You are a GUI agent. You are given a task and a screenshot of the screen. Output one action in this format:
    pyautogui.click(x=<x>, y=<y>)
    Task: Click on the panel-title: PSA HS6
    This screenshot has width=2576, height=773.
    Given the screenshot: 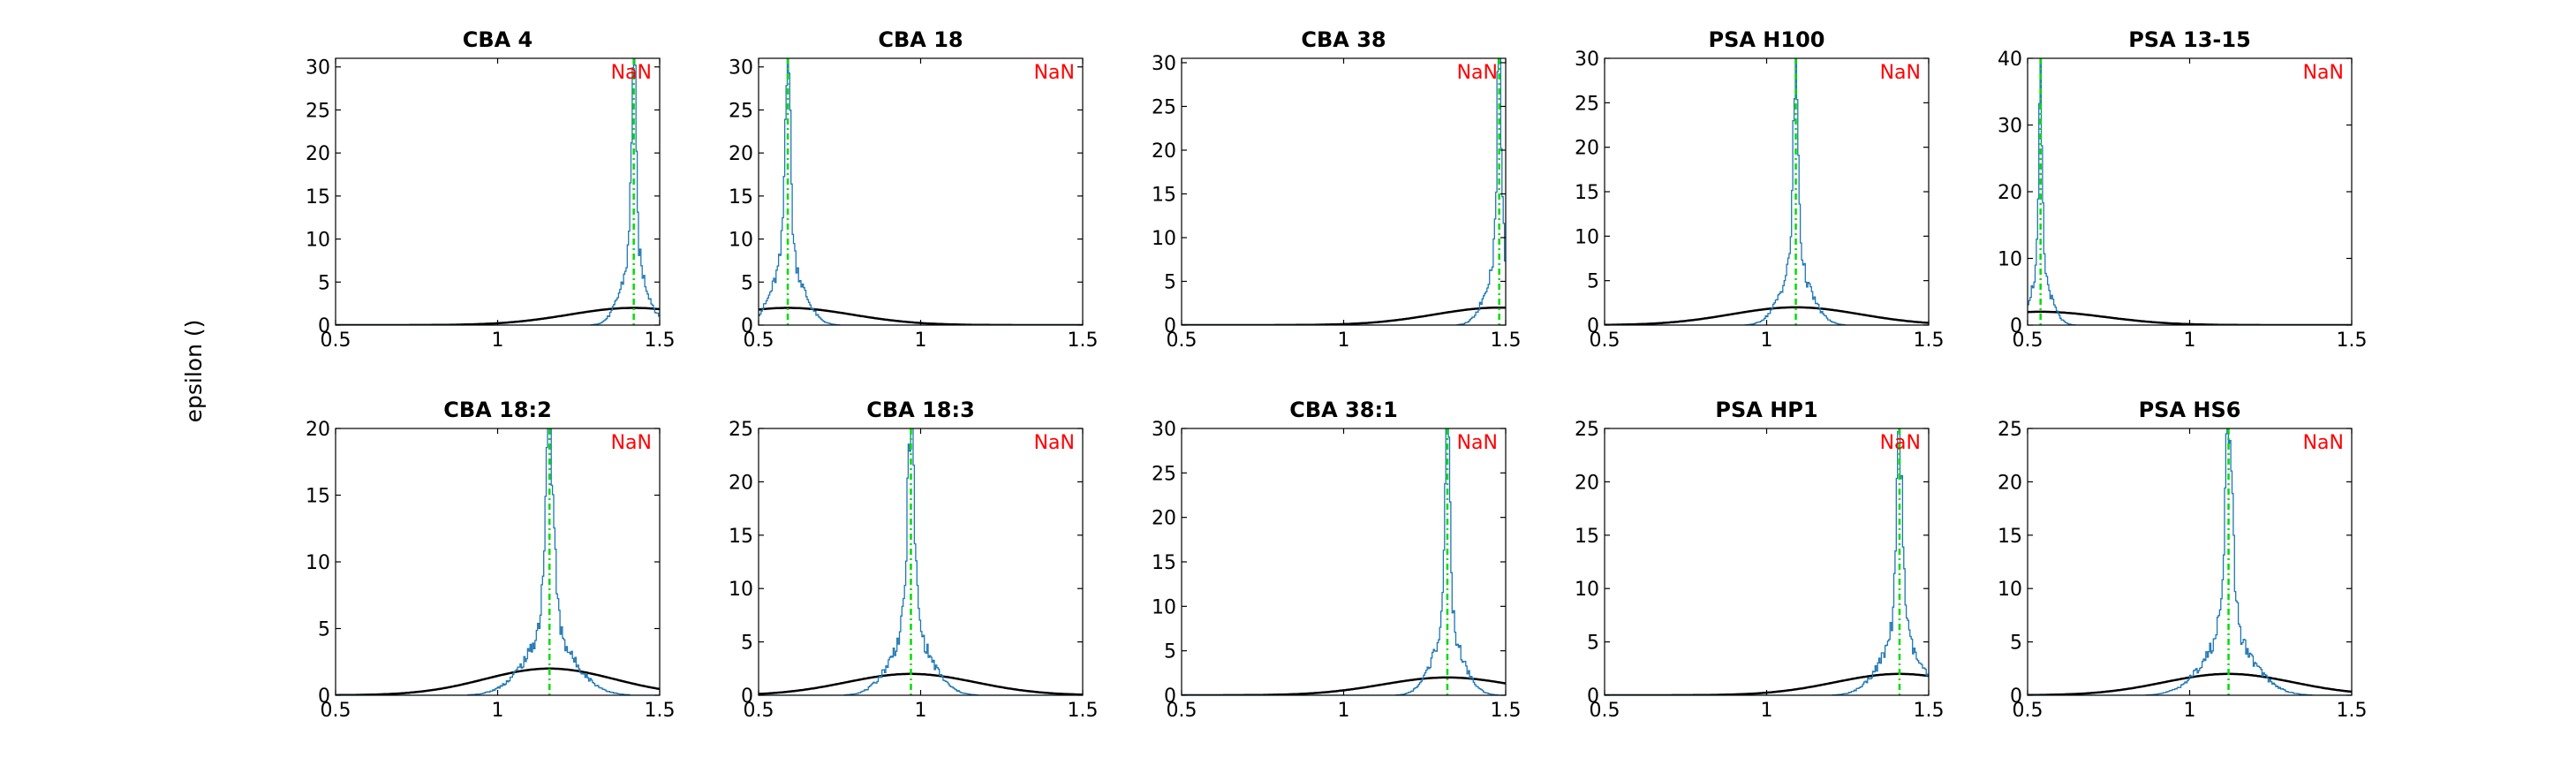 What is the action you would take?
    pyautogui.click(x=2190, y=410)
    